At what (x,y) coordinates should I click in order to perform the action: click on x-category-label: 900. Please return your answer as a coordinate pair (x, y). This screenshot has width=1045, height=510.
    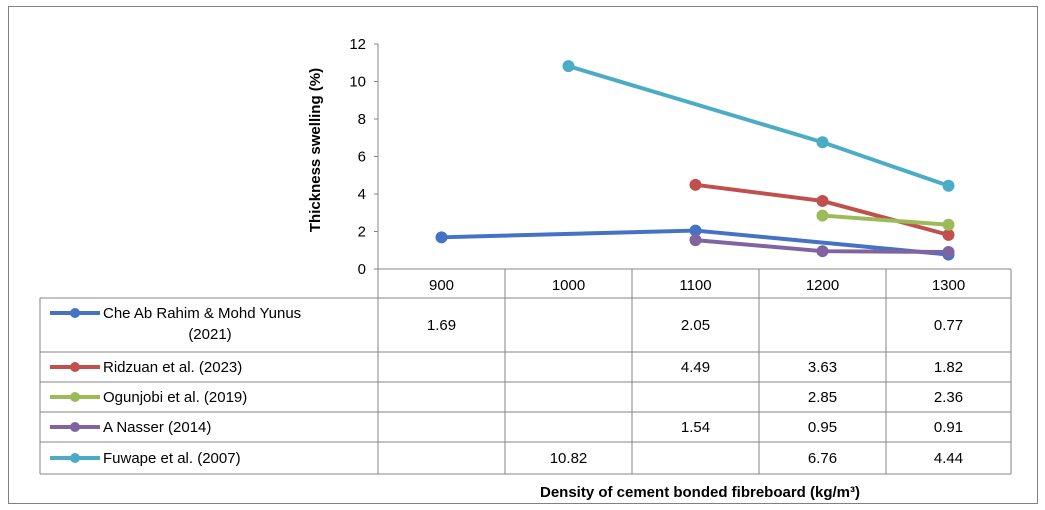
    Looking at the image, I should click on (441, 285).